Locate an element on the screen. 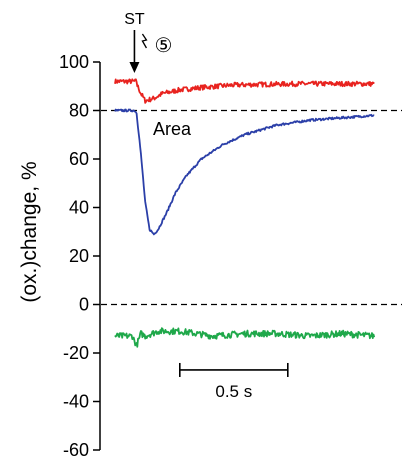 The width and height of the screenshot is (410, 460). y-tick-label: -40 is located at coordinates (76, 402).